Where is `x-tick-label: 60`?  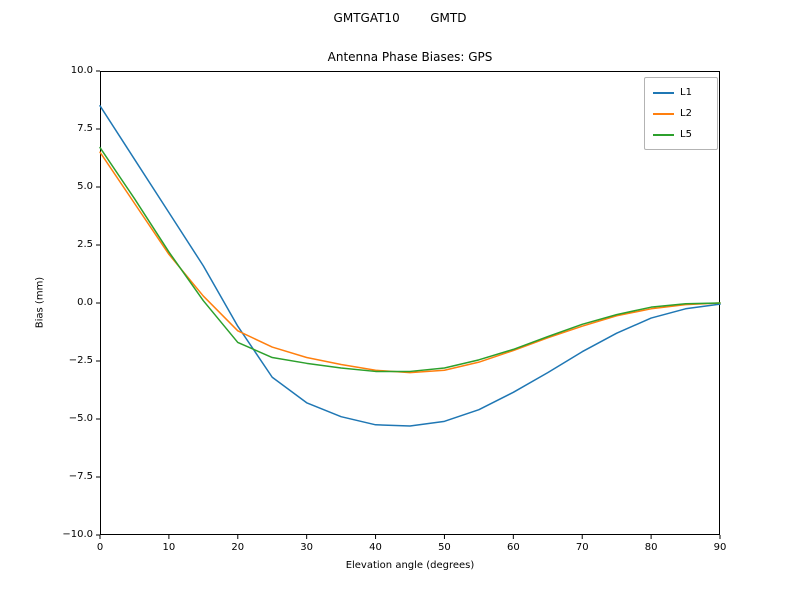 x-tick-label: 60 is located at coordinates (513, 547).